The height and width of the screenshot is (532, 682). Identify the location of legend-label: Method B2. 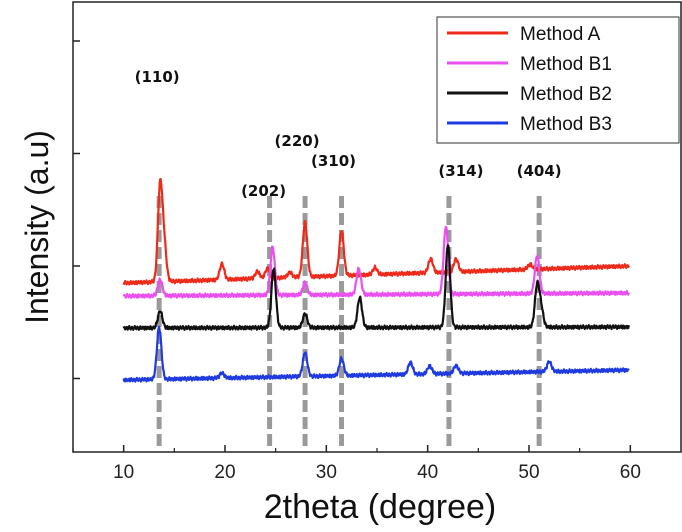
(566, 94).